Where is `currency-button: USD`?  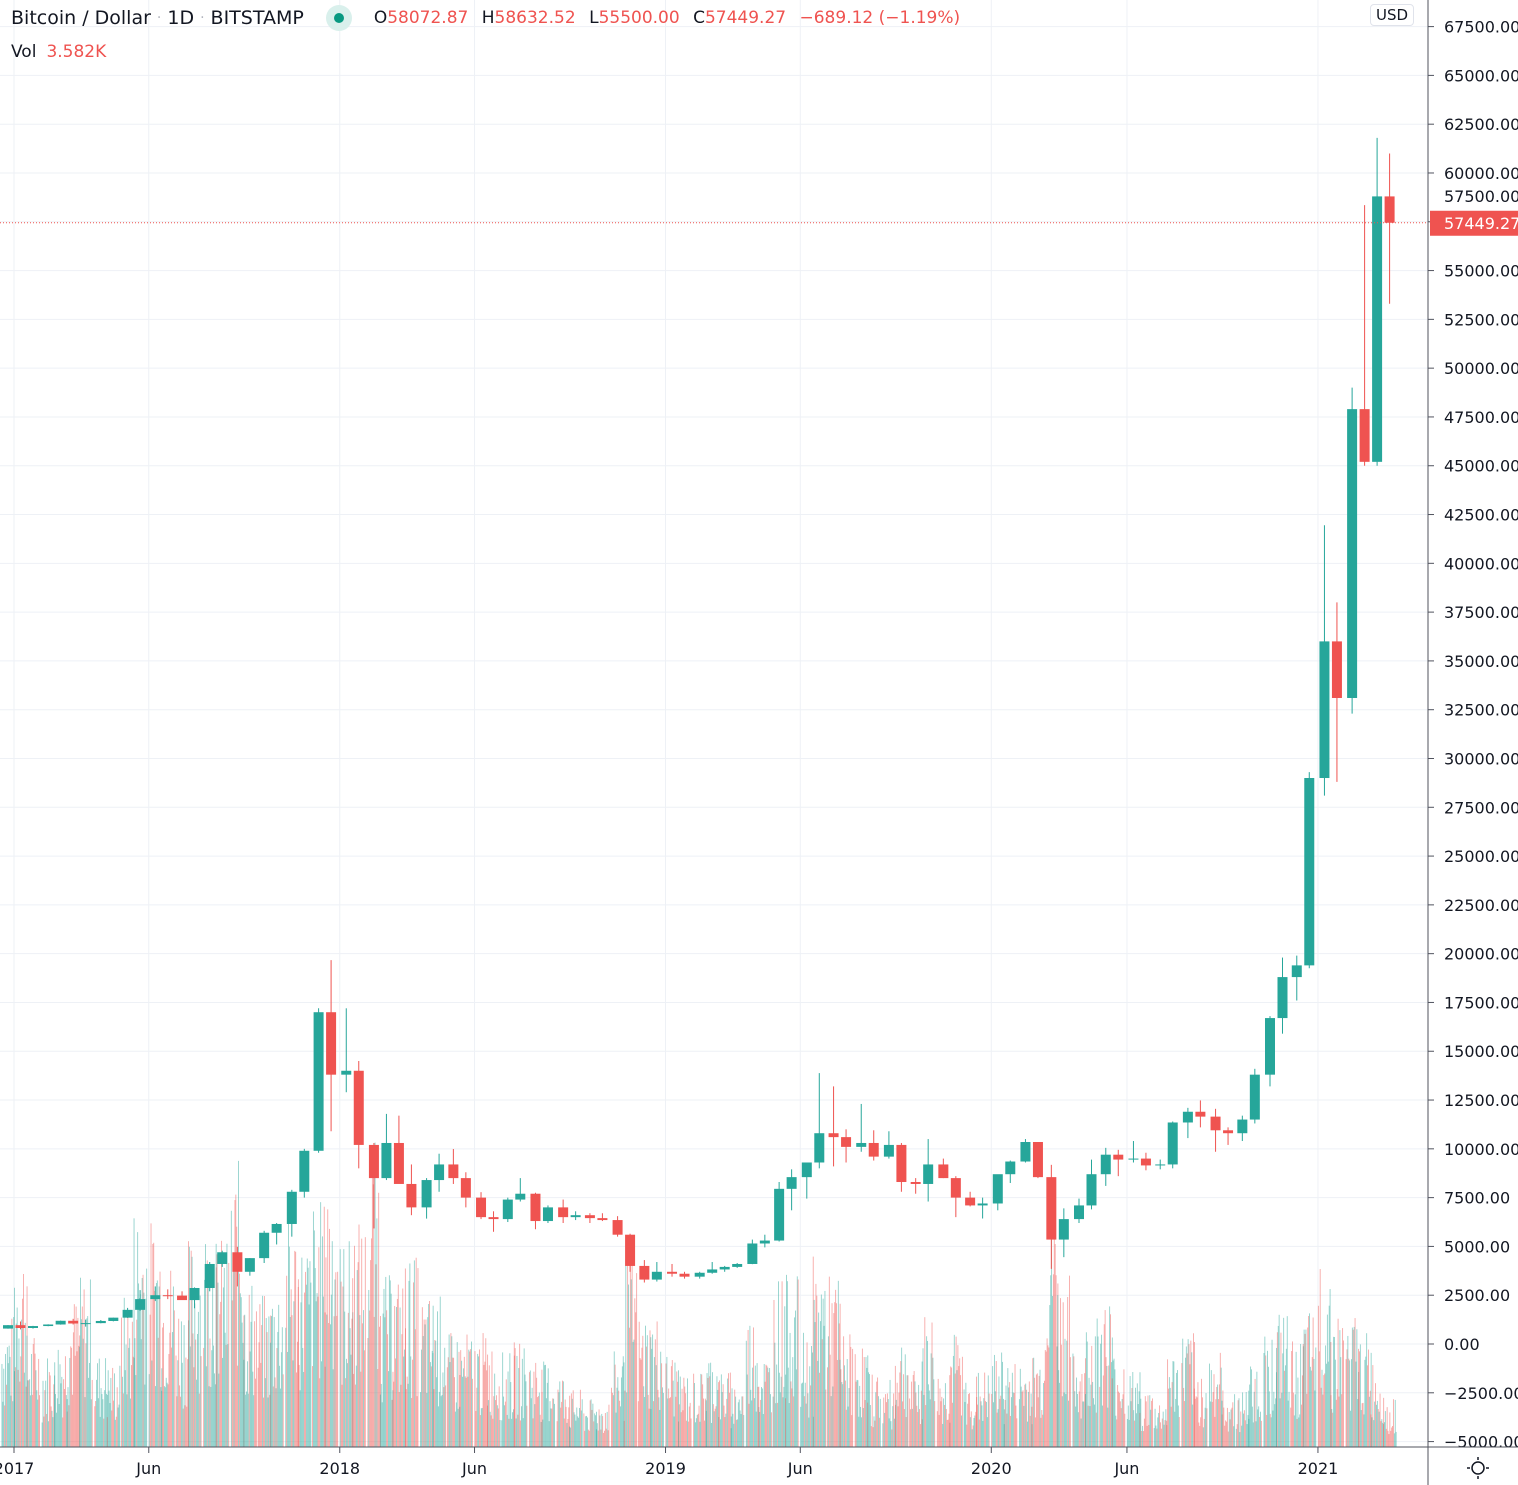
currency-button: USD is located at coordinates (1392, 15).